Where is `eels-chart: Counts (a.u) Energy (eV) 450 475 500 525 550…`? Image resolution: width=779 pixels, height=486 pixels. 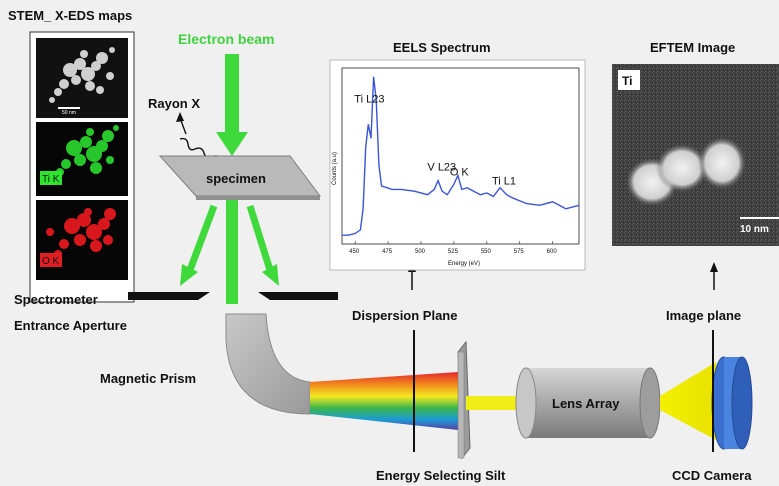
eels-chart: Counts (a.u) Energy (eV) 450 475 500 525 550… is located at coordinates (457, 165).